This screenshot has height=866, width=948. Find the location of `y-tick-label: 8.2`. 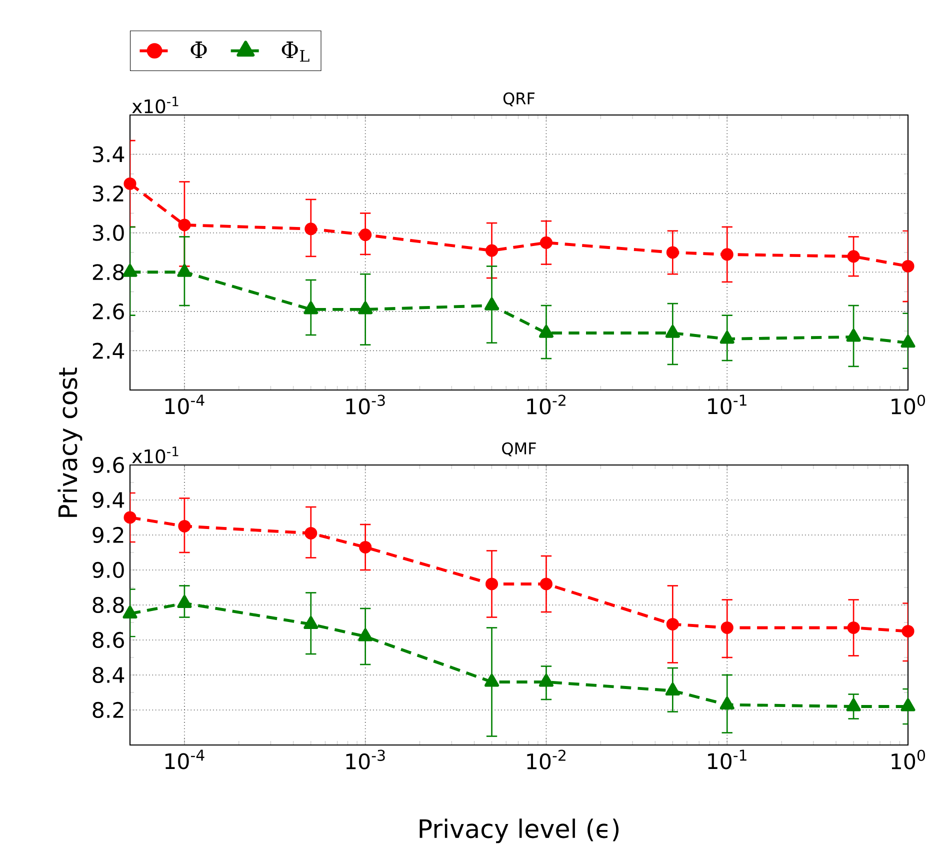

y-tick-label: 8.2 is located at coordinates (108, 710).